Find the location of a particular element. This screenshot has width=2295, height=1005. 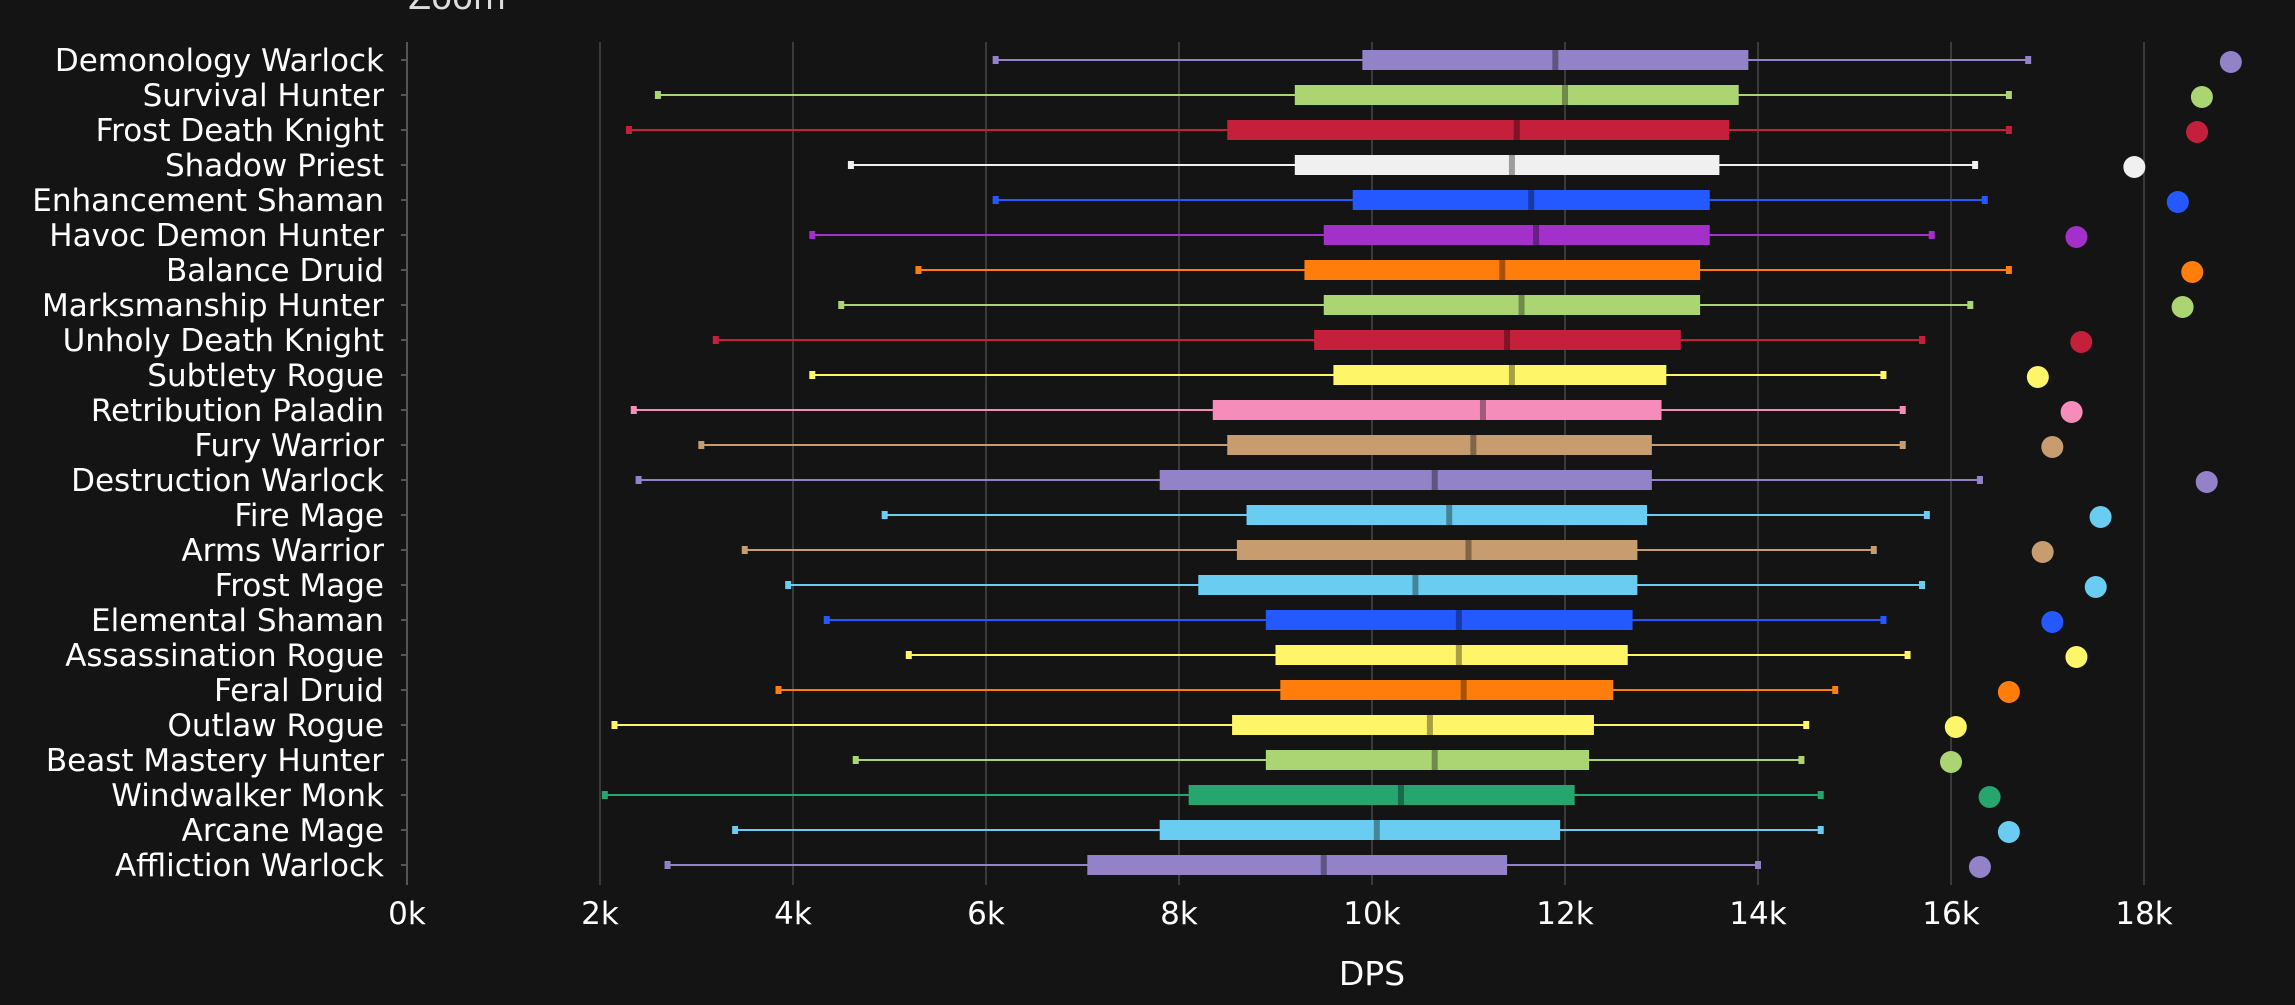

category-label-frost-death-knight: Frost Death Knight is located at coordinates (240, 131).